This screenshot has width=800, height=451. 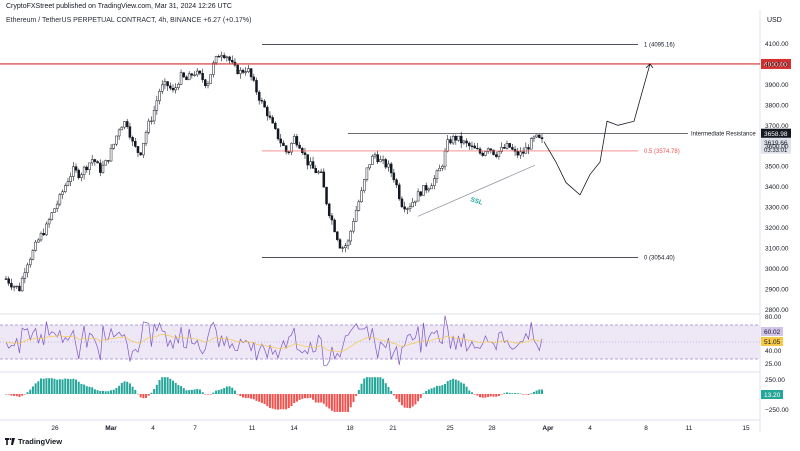 What do you see at coordinates (33, 441) in the screenshot?
I see `tradingview-logo: TradingView` at bounding box center [33, 441].